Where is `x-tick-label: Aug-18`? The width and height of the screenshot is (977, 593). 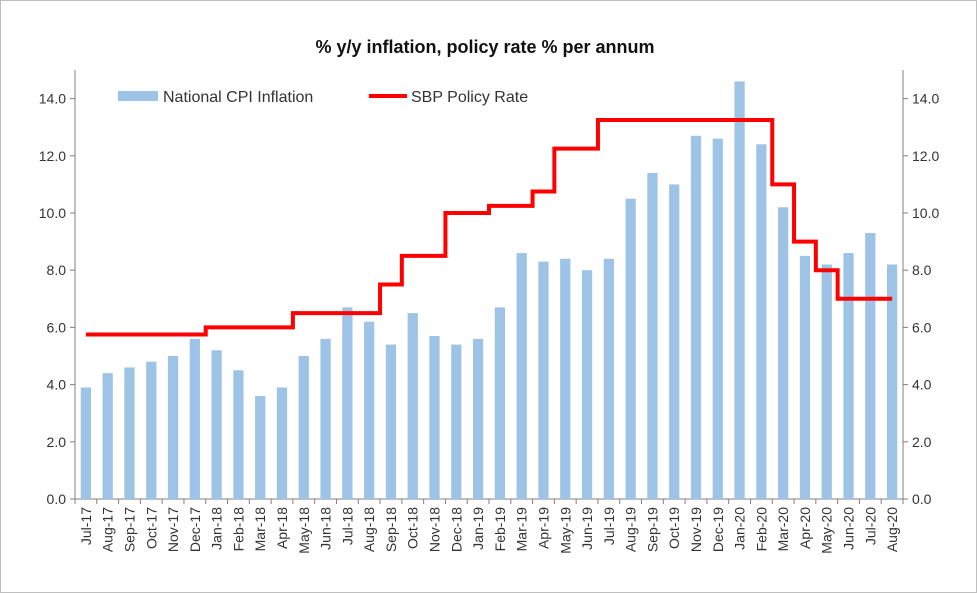
x-tick-label: Aug-18 is located at coordinates (369, 529).